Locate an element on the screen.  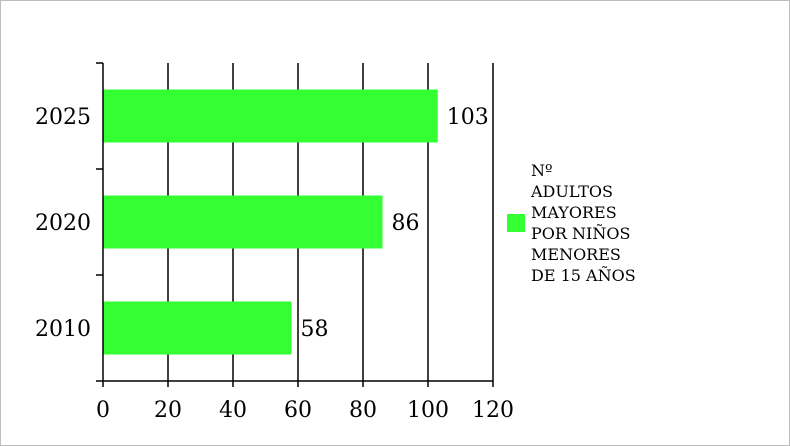
x-tick-label-20: 20 is located at coordinates (168, 410).